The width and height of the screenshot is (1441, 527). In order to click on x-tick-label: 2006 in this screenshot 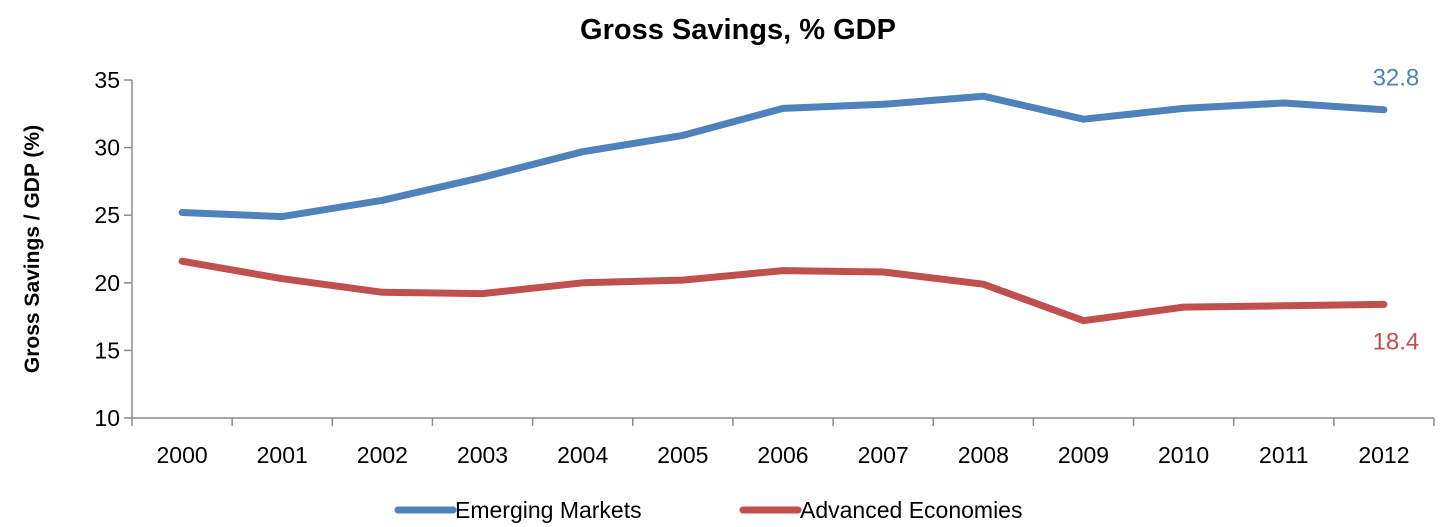, I will do `click(782, 455)`.